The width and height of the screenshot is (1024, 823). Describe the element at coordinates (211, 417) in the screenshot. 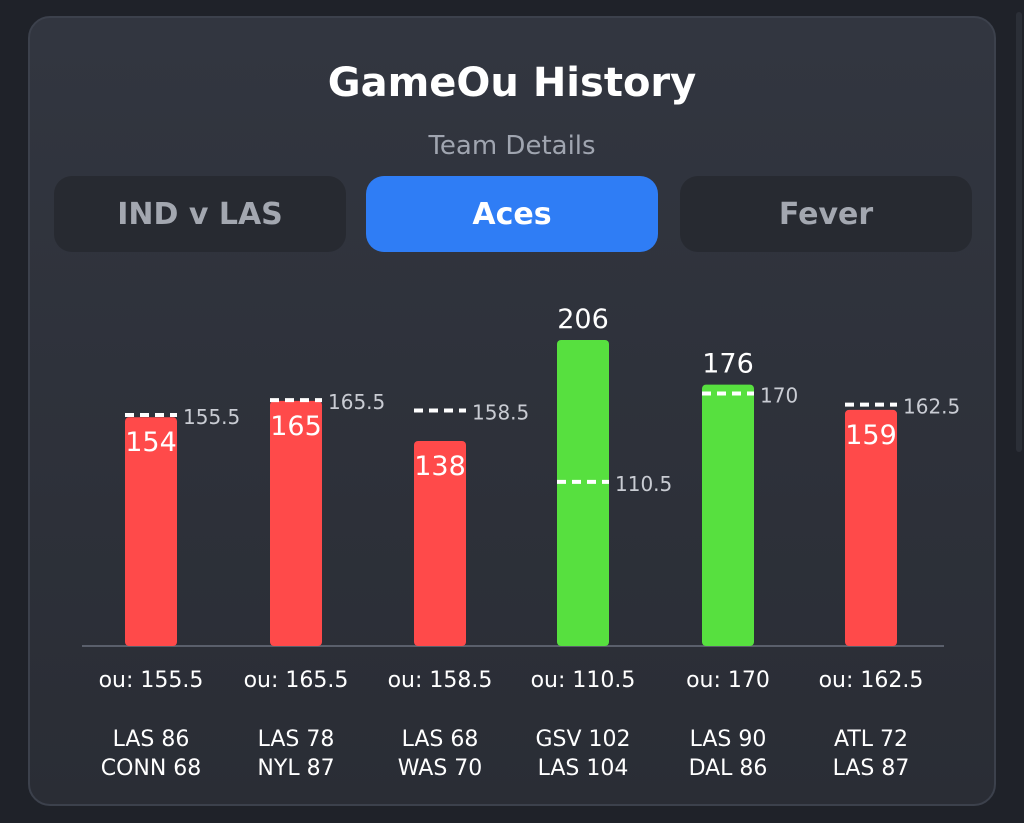

I see `ou-line-label-1: 155.5` at that location.